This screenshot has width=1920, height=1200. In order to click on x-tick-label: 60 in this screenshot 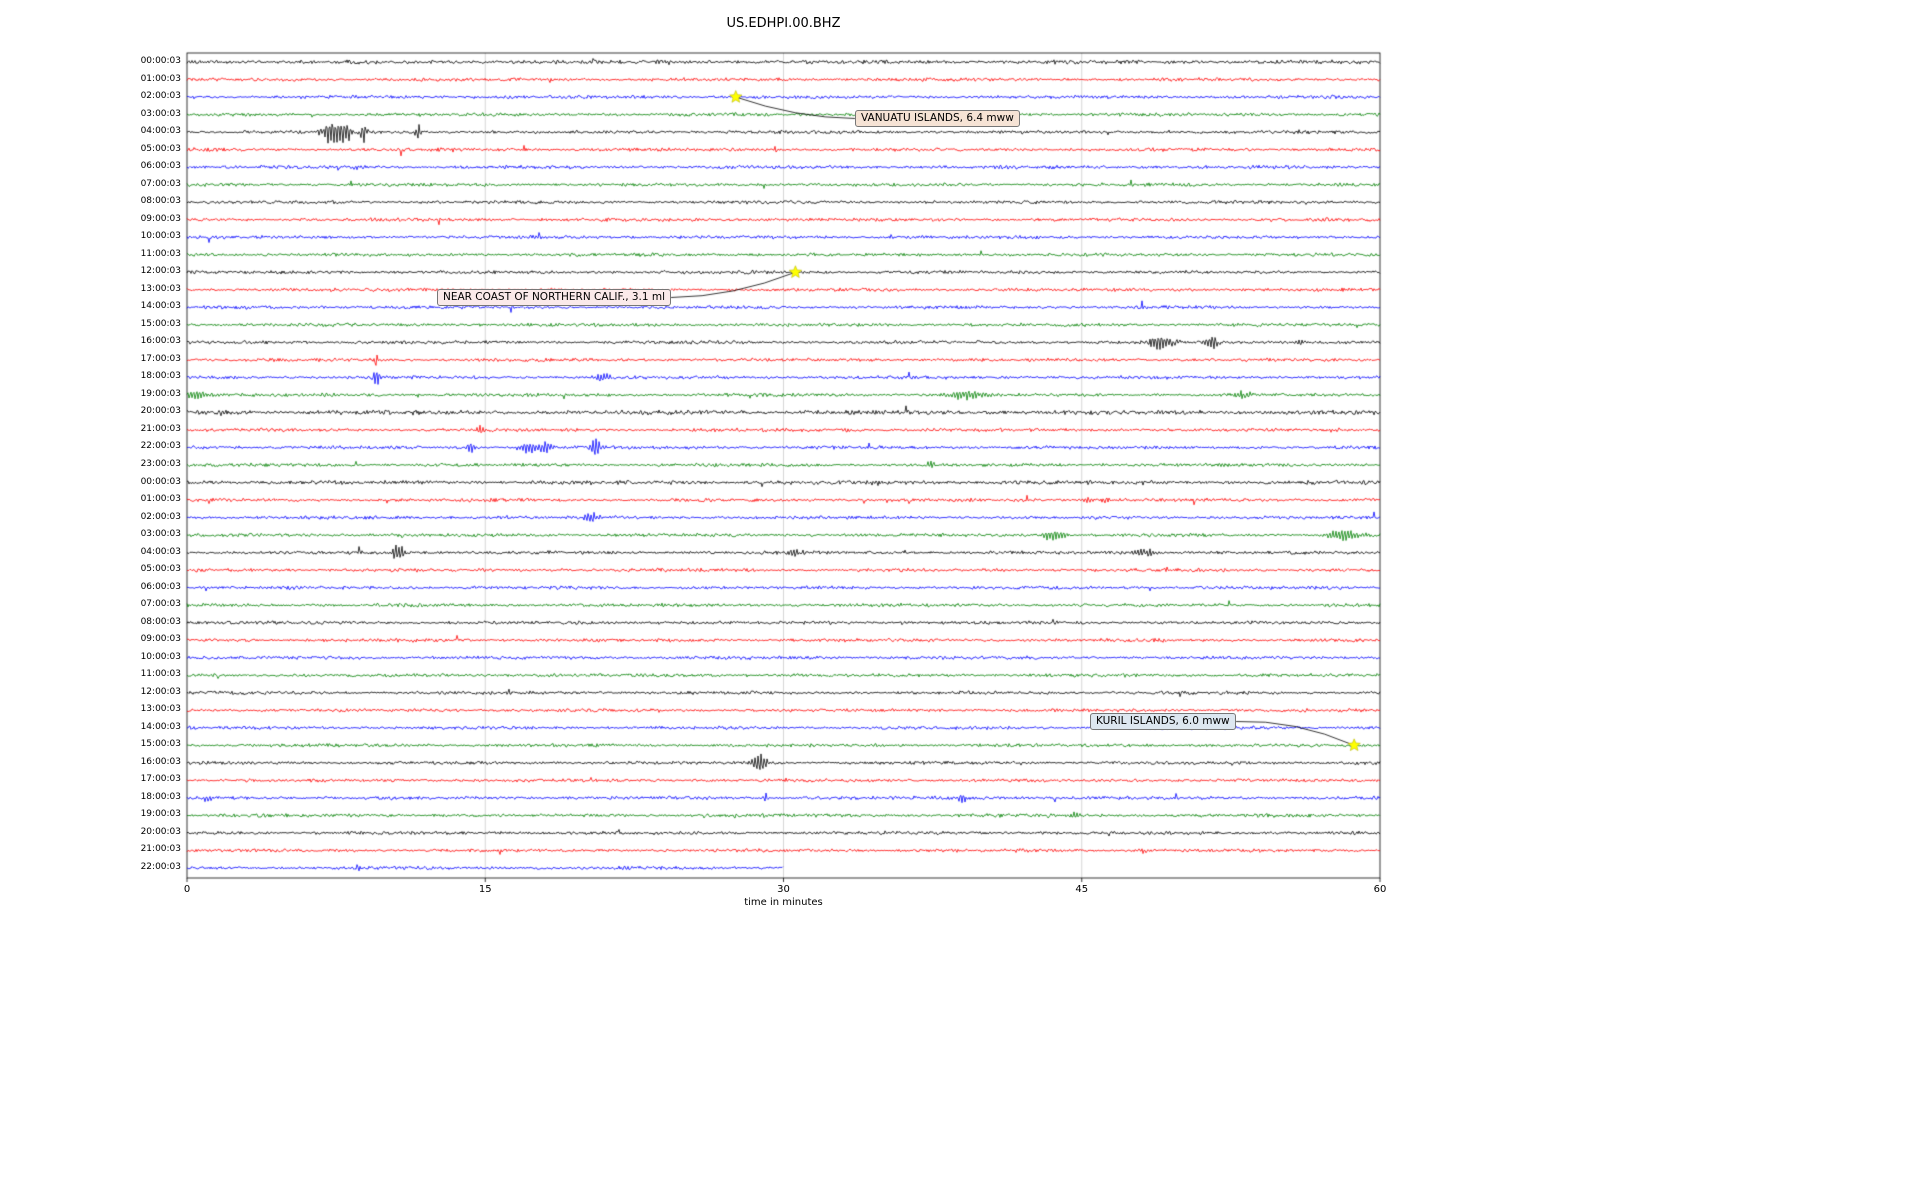, I will do `click(1380, 889)`.